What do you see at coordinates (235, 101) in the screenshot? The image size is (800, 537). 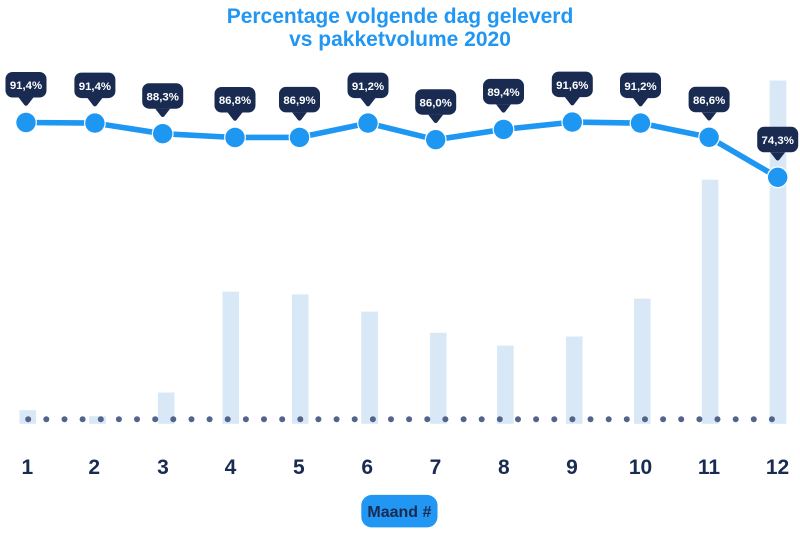 I see `svg-text: 86,8%` at bounding box center [235, 101].